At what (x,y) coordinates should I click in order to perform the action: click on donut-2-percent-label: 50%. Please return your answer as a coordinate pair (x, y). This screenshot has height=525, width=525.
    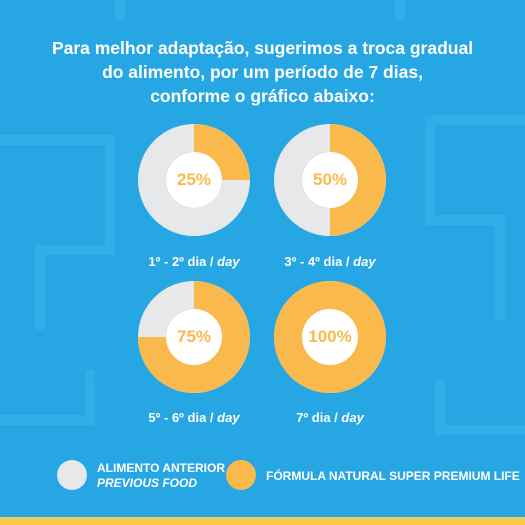
    Looking at the image, I should click on (330, 179).